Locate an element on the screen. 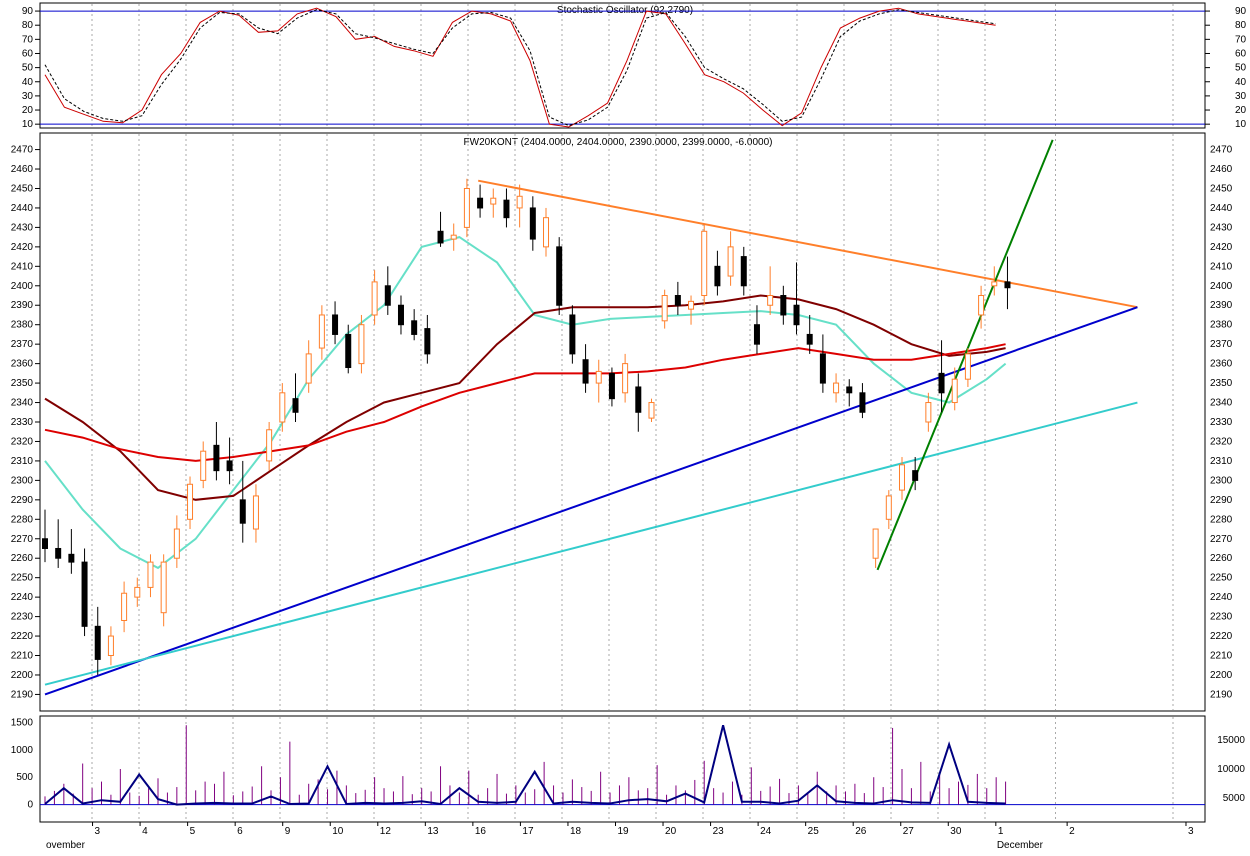 The image size is (1250, 856). price-ytick-left-2: 2210 is located at coordinates (22, 656).